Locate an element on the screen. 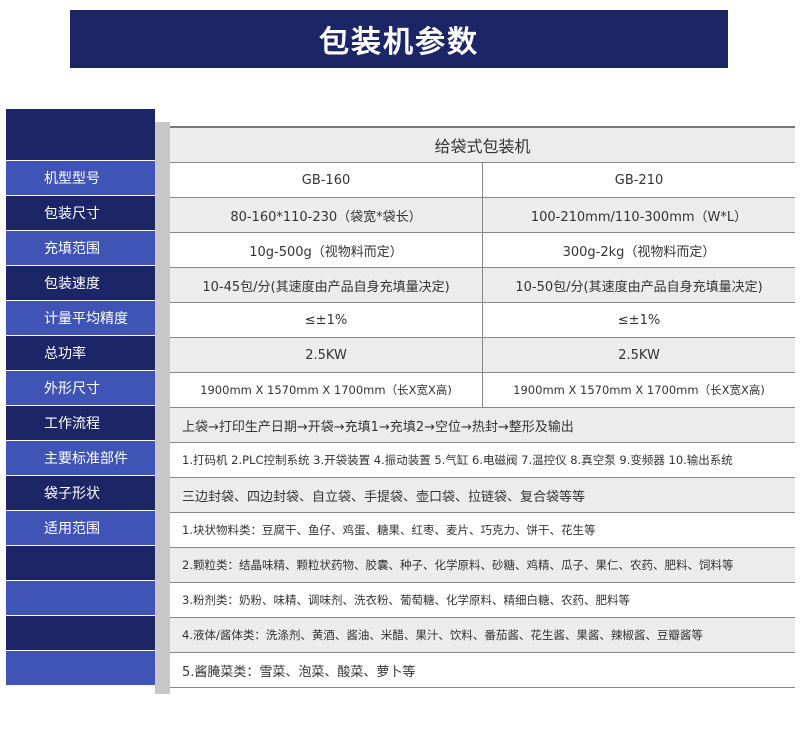 The height and width of the screenshot is (730, 800). row-label: 总功率 is located at coordinates (80, 352).